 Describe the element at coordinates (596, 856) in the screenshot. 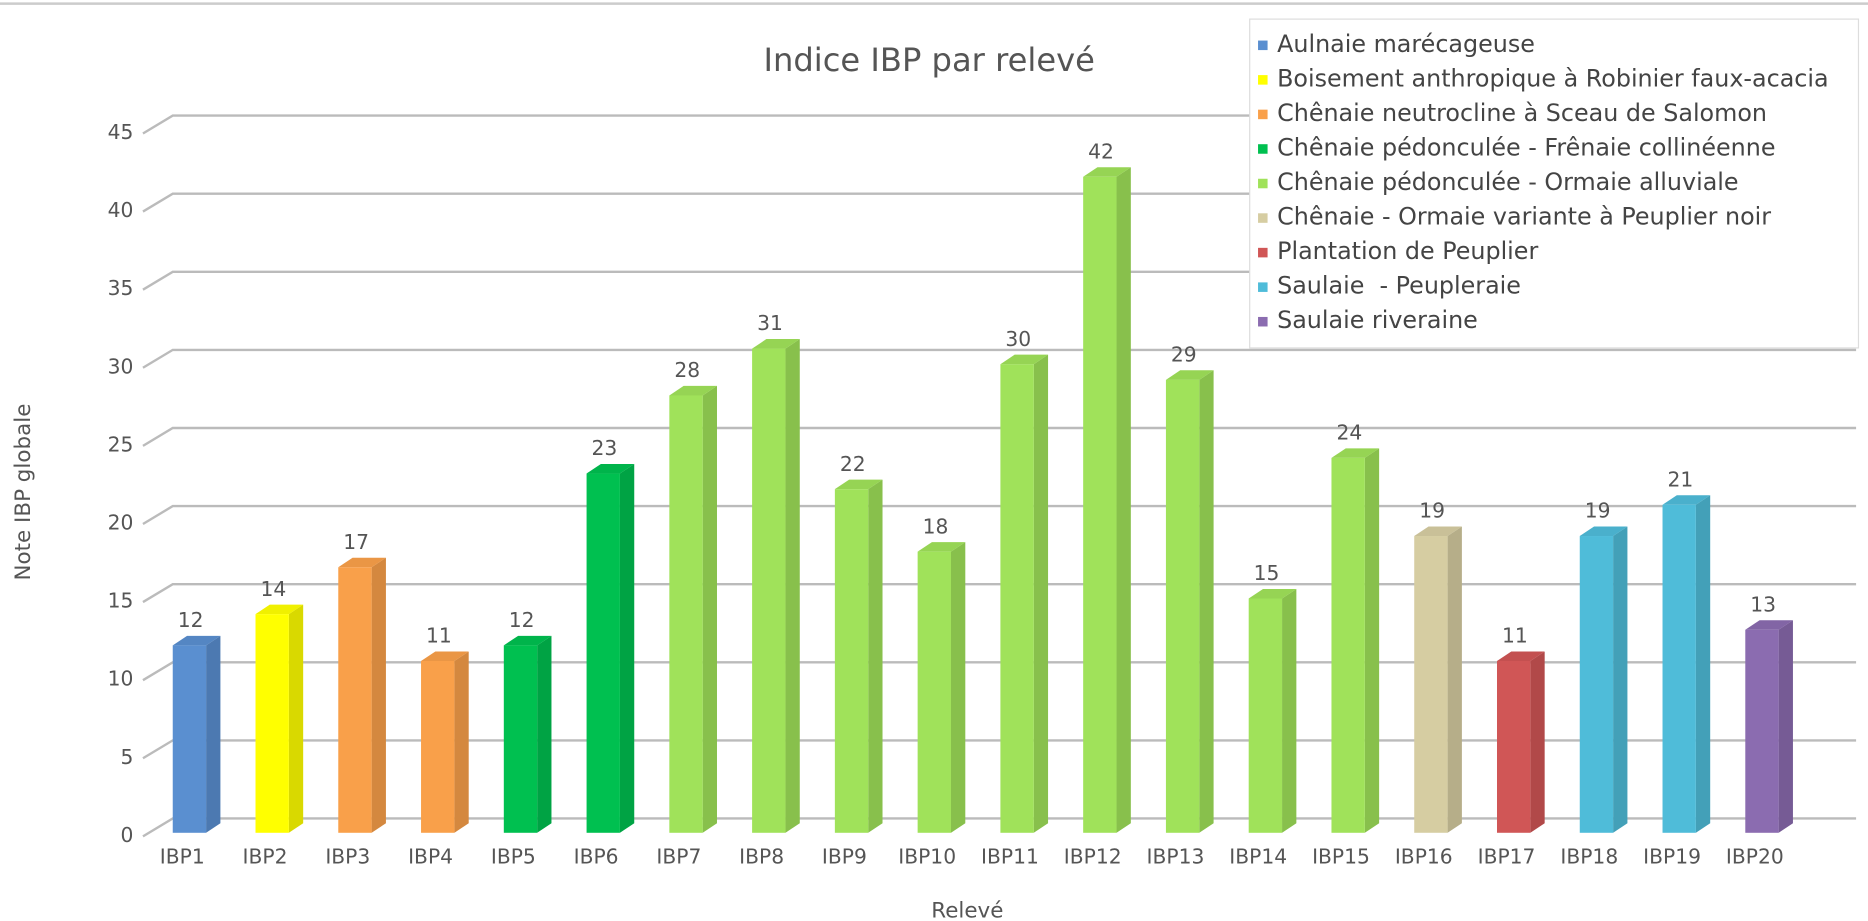

I see `x-tick-label: IBP6` at that location.